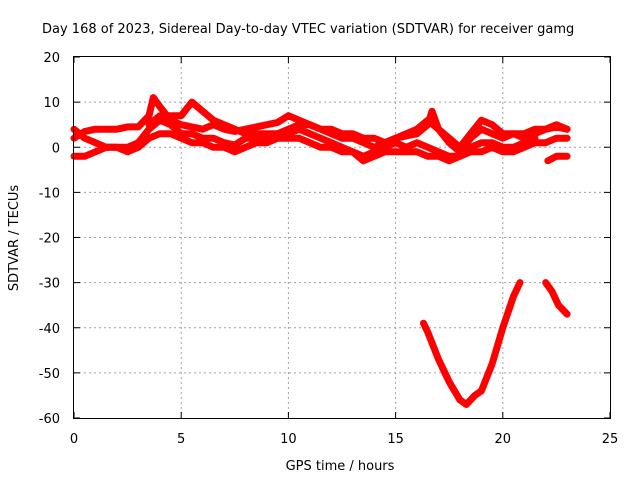 The width and height of the screenshot is (640, 480). I want to click on y-tick-label: -60, so click(49, 419).